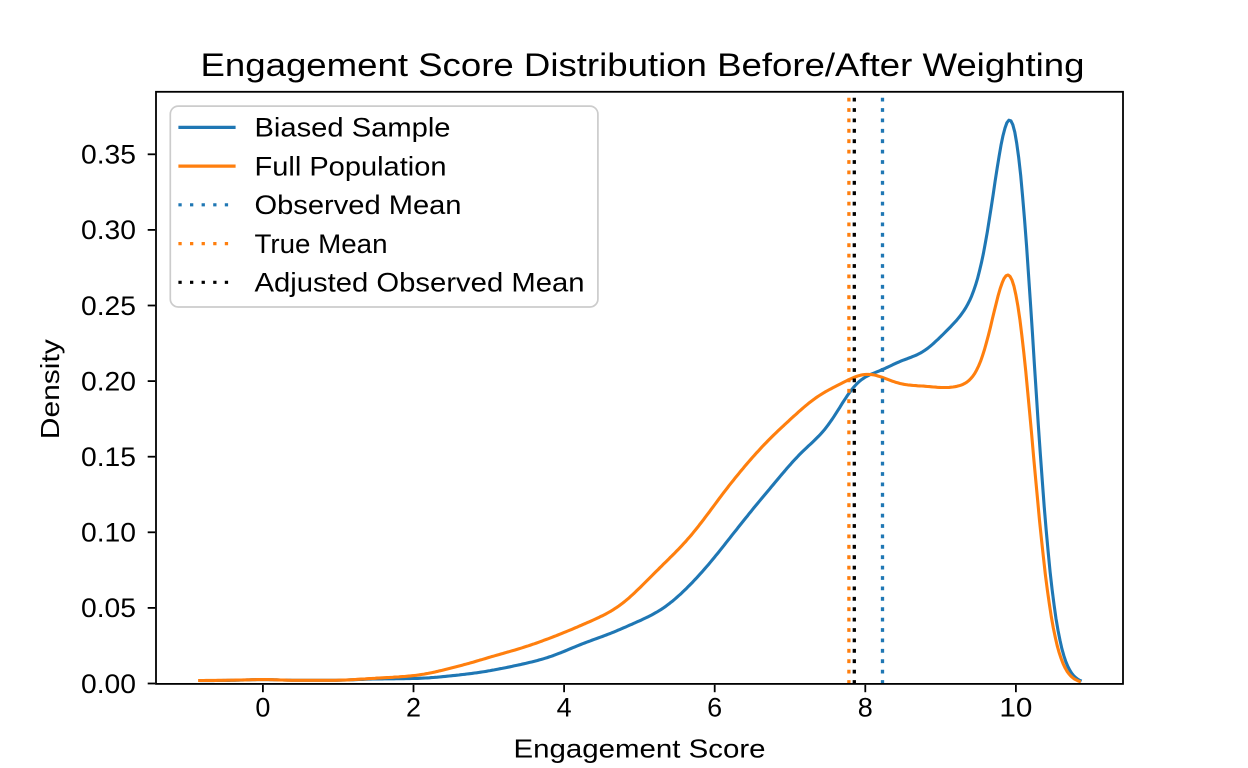  Describe the element at coordinates (564, 708) in the screenshot. I see `svg-text: 4` at that location.